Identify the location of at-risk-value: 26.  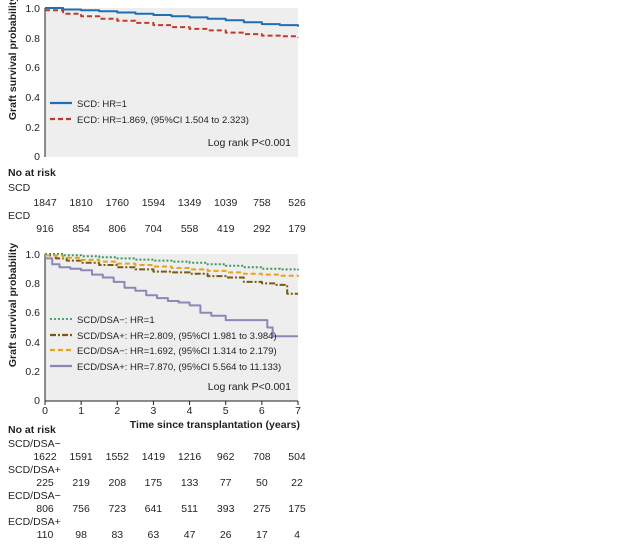
(226, 535).